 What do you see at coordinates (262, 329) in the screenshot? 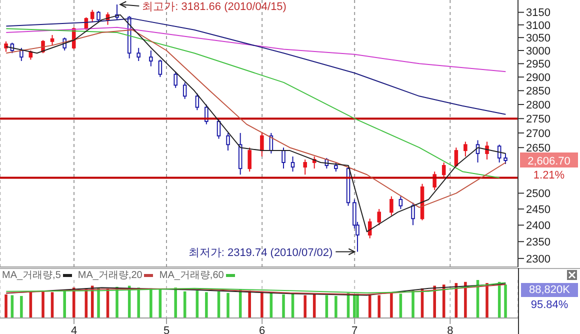
I see `x-tick-label: 6` at bounding box center [262, 329].